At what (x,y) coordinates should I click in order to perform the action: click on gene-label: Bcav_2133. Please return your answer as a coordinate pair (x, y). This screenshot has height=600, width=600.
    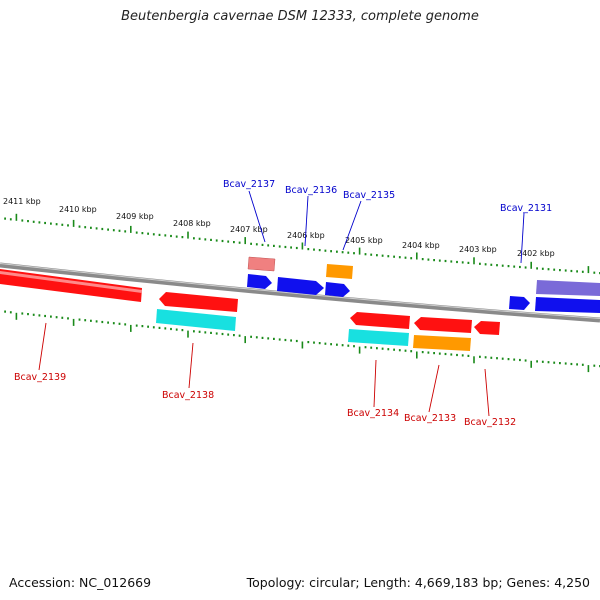
    Looking at the image, I should click on (430, 418).